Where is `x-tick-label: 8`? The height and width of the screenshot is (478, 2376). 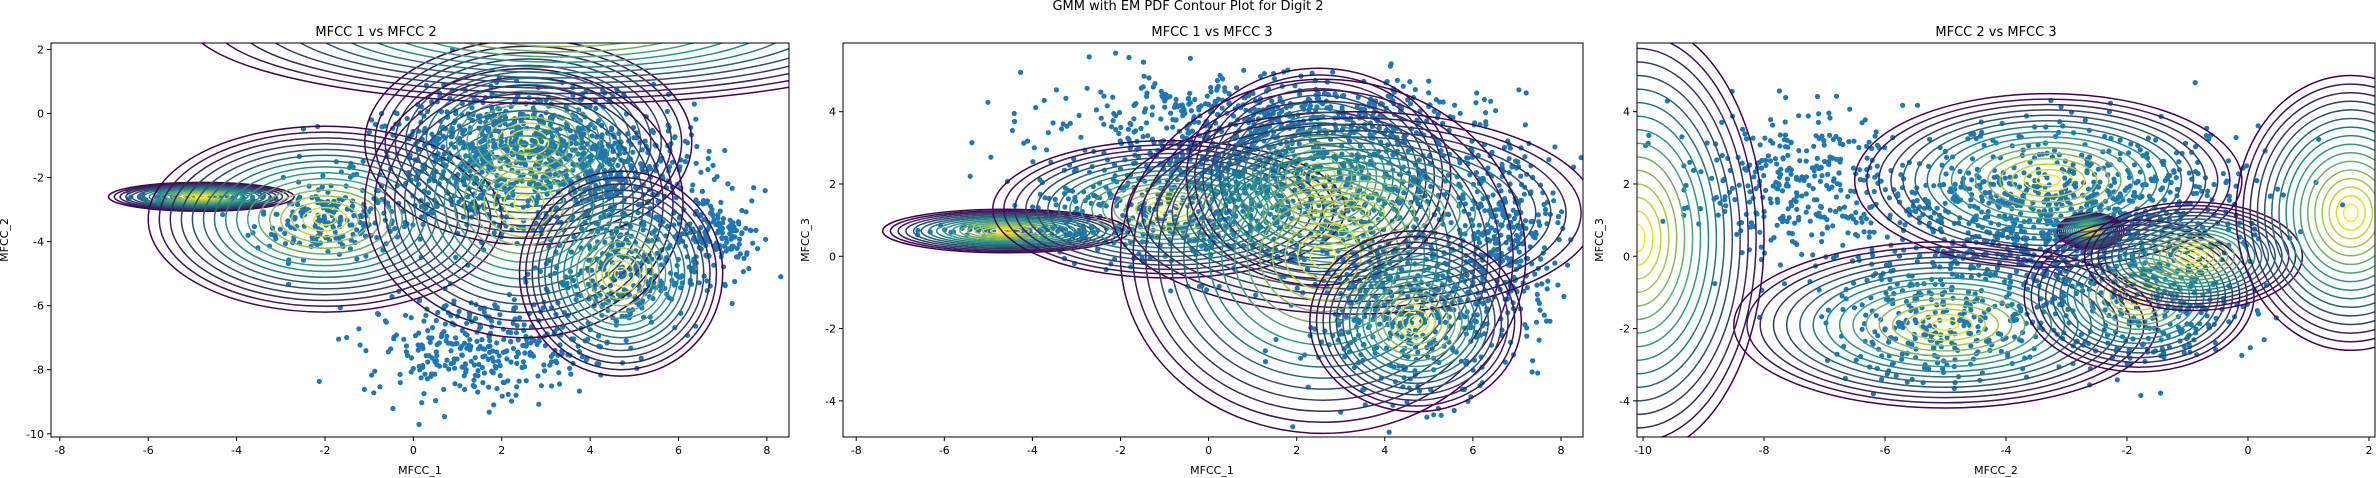 x-tick-label: 8 is located at coordinates (766, 450).